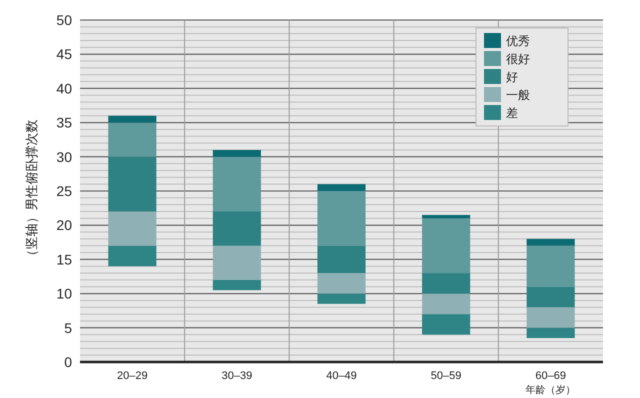  I want to click on x-tick-label: 40–49, so click(341, 376).